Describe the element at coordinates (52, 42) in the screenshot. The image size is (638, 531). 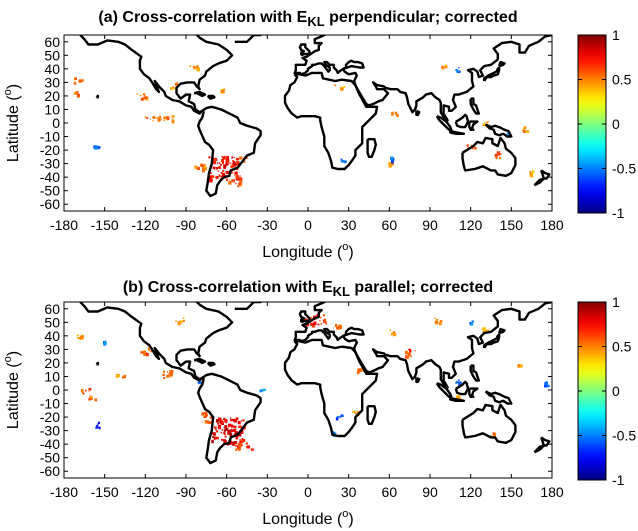
I see `y-tick-label: 60` at that location.